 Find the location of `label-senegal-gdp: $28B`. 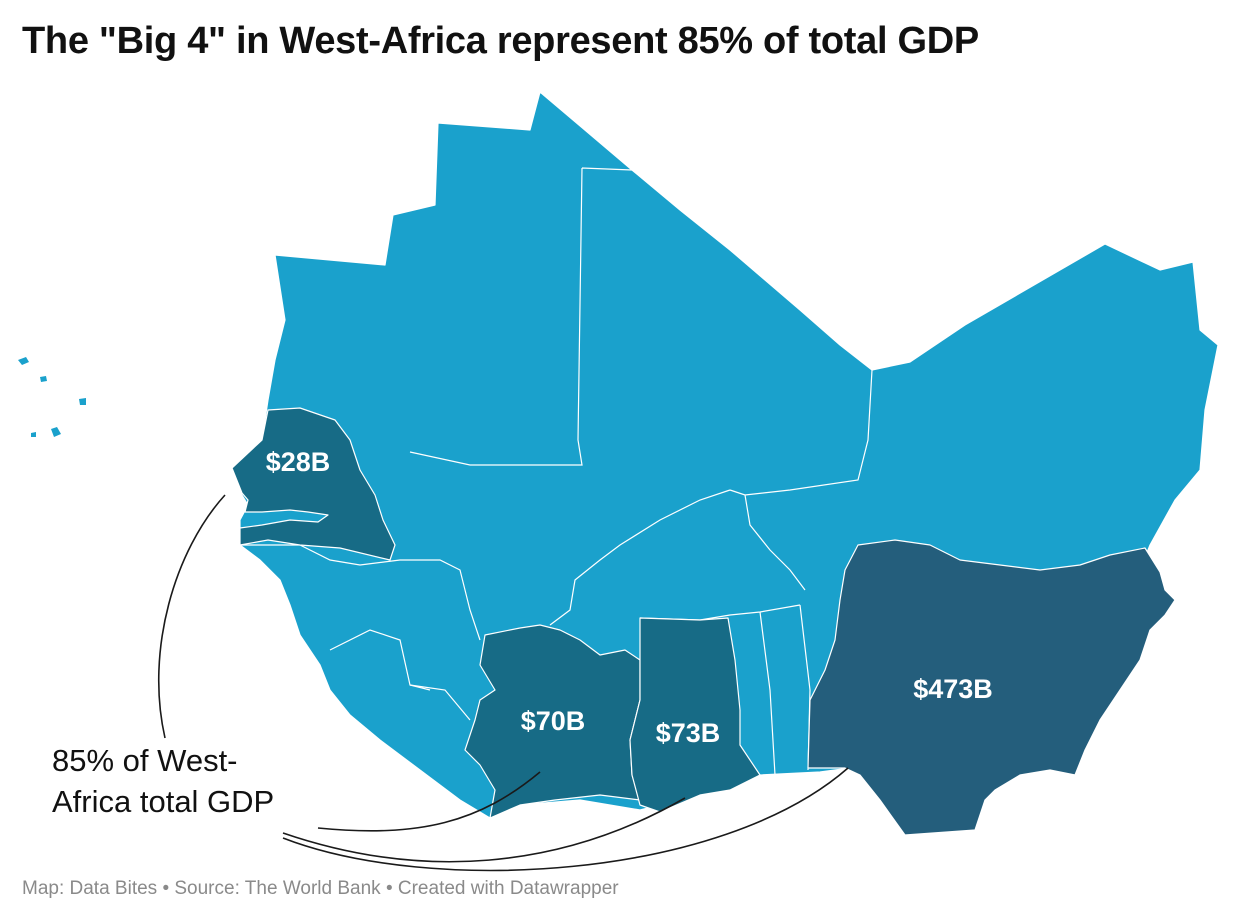

label-senegal-gdp: $28B is located at coordinates (298, 462).